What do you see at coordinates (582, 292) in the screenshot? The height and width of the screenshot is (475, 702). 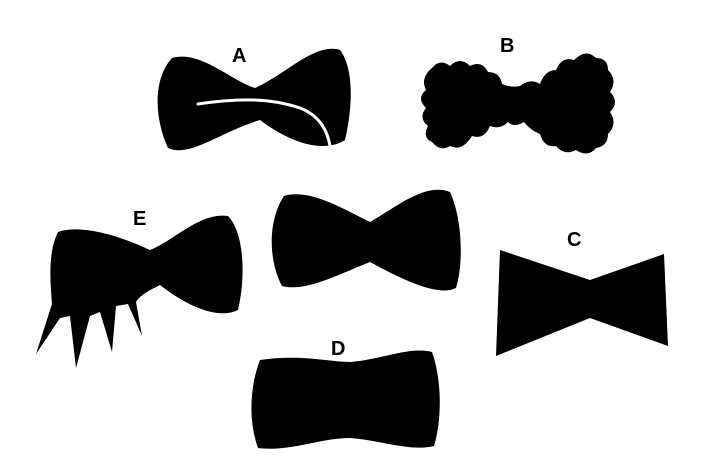 I see `shape-c: C` at bounding box center [582, 292].